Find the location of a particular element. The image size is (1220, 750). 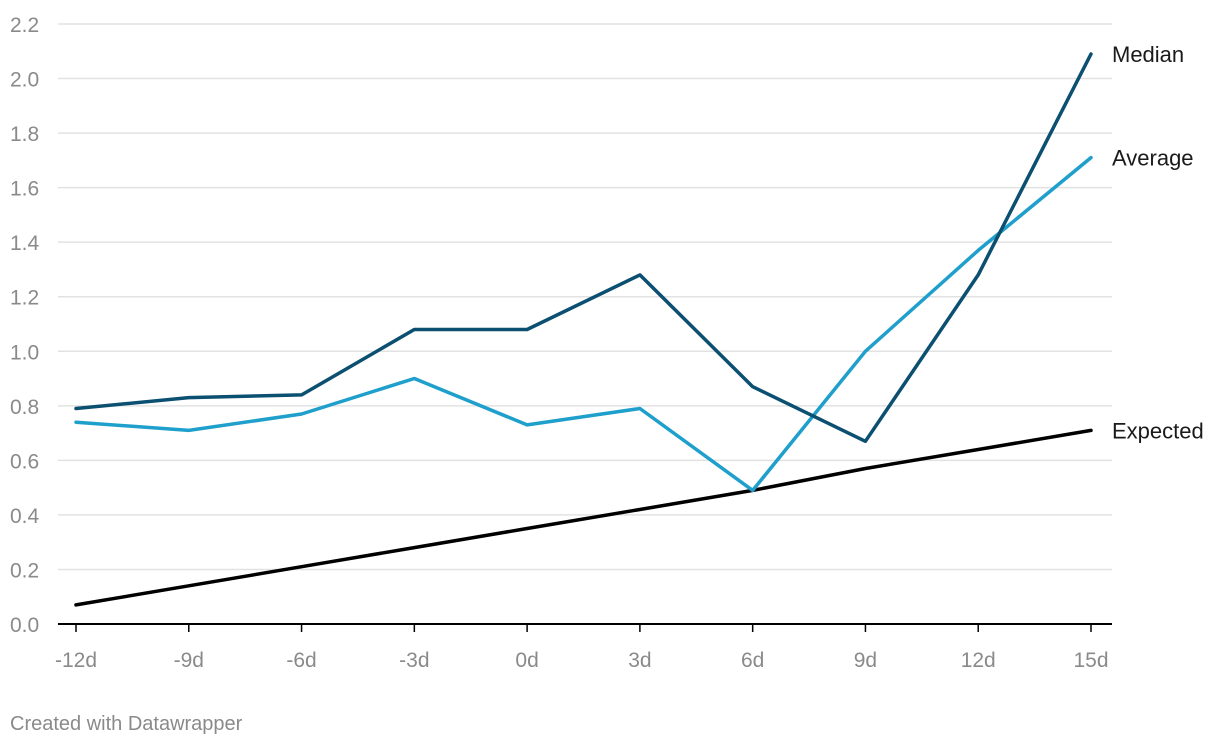

y-tick-label: 0.2 is located at coordinates (24, 570).